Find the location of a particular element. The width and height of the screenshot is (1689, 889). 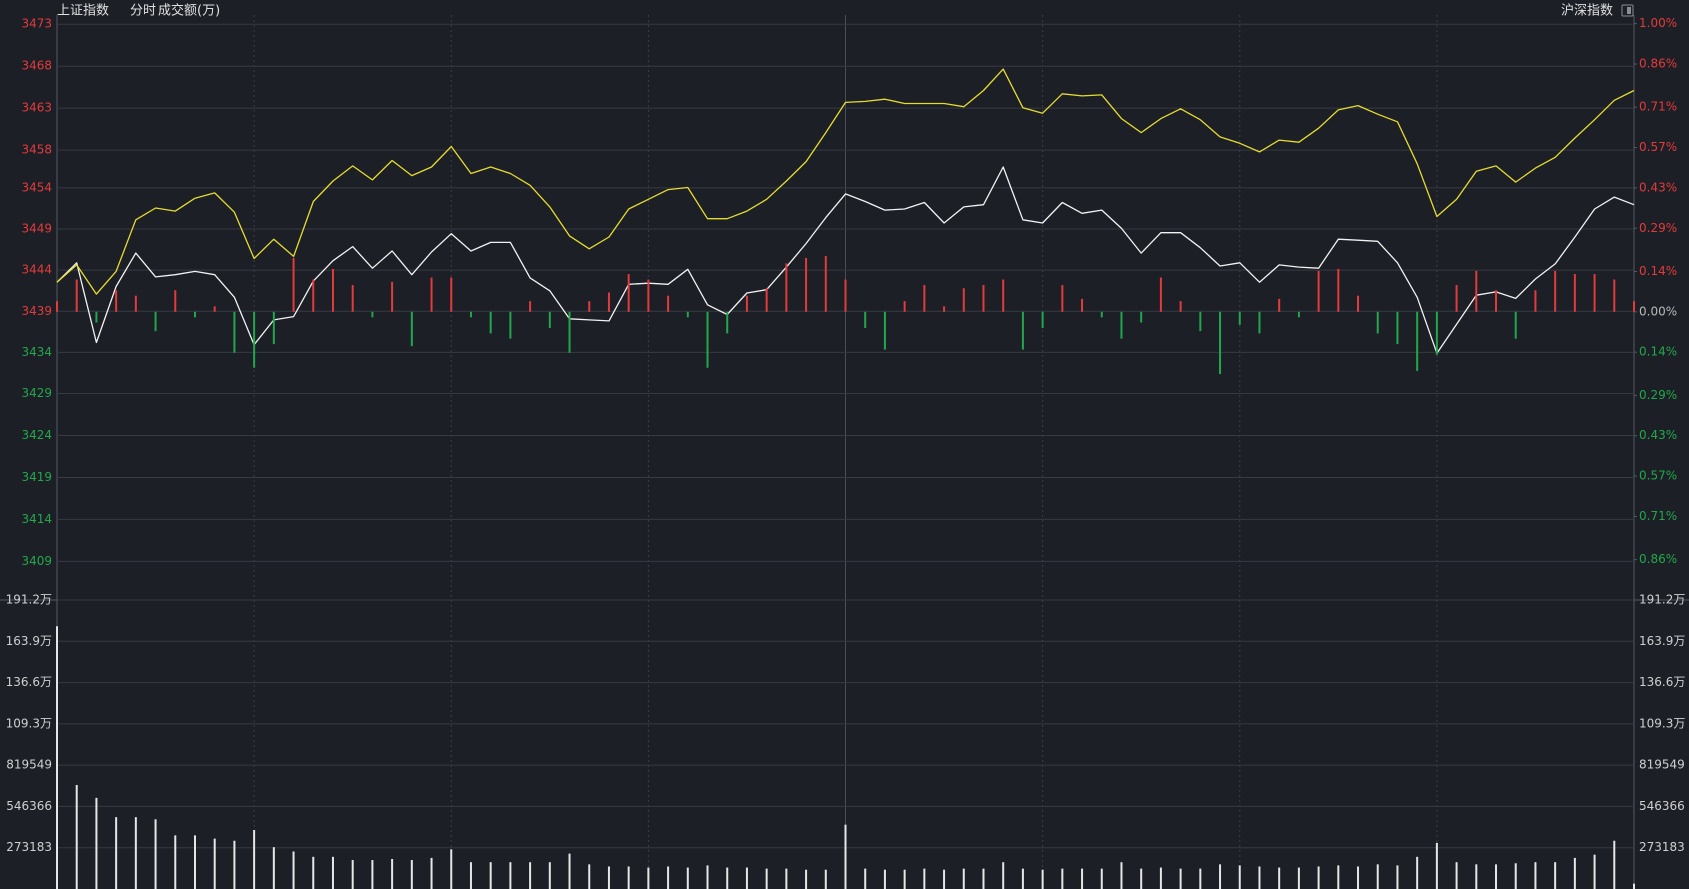

y-tick-label: 3458 is located at coordinates (36, 150).